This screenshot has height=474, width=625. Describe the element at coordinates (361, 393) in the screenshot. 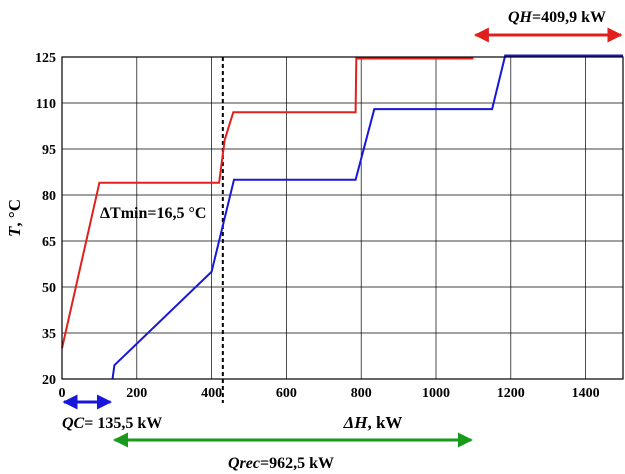

I see `x-tick-label: 800` at that location.